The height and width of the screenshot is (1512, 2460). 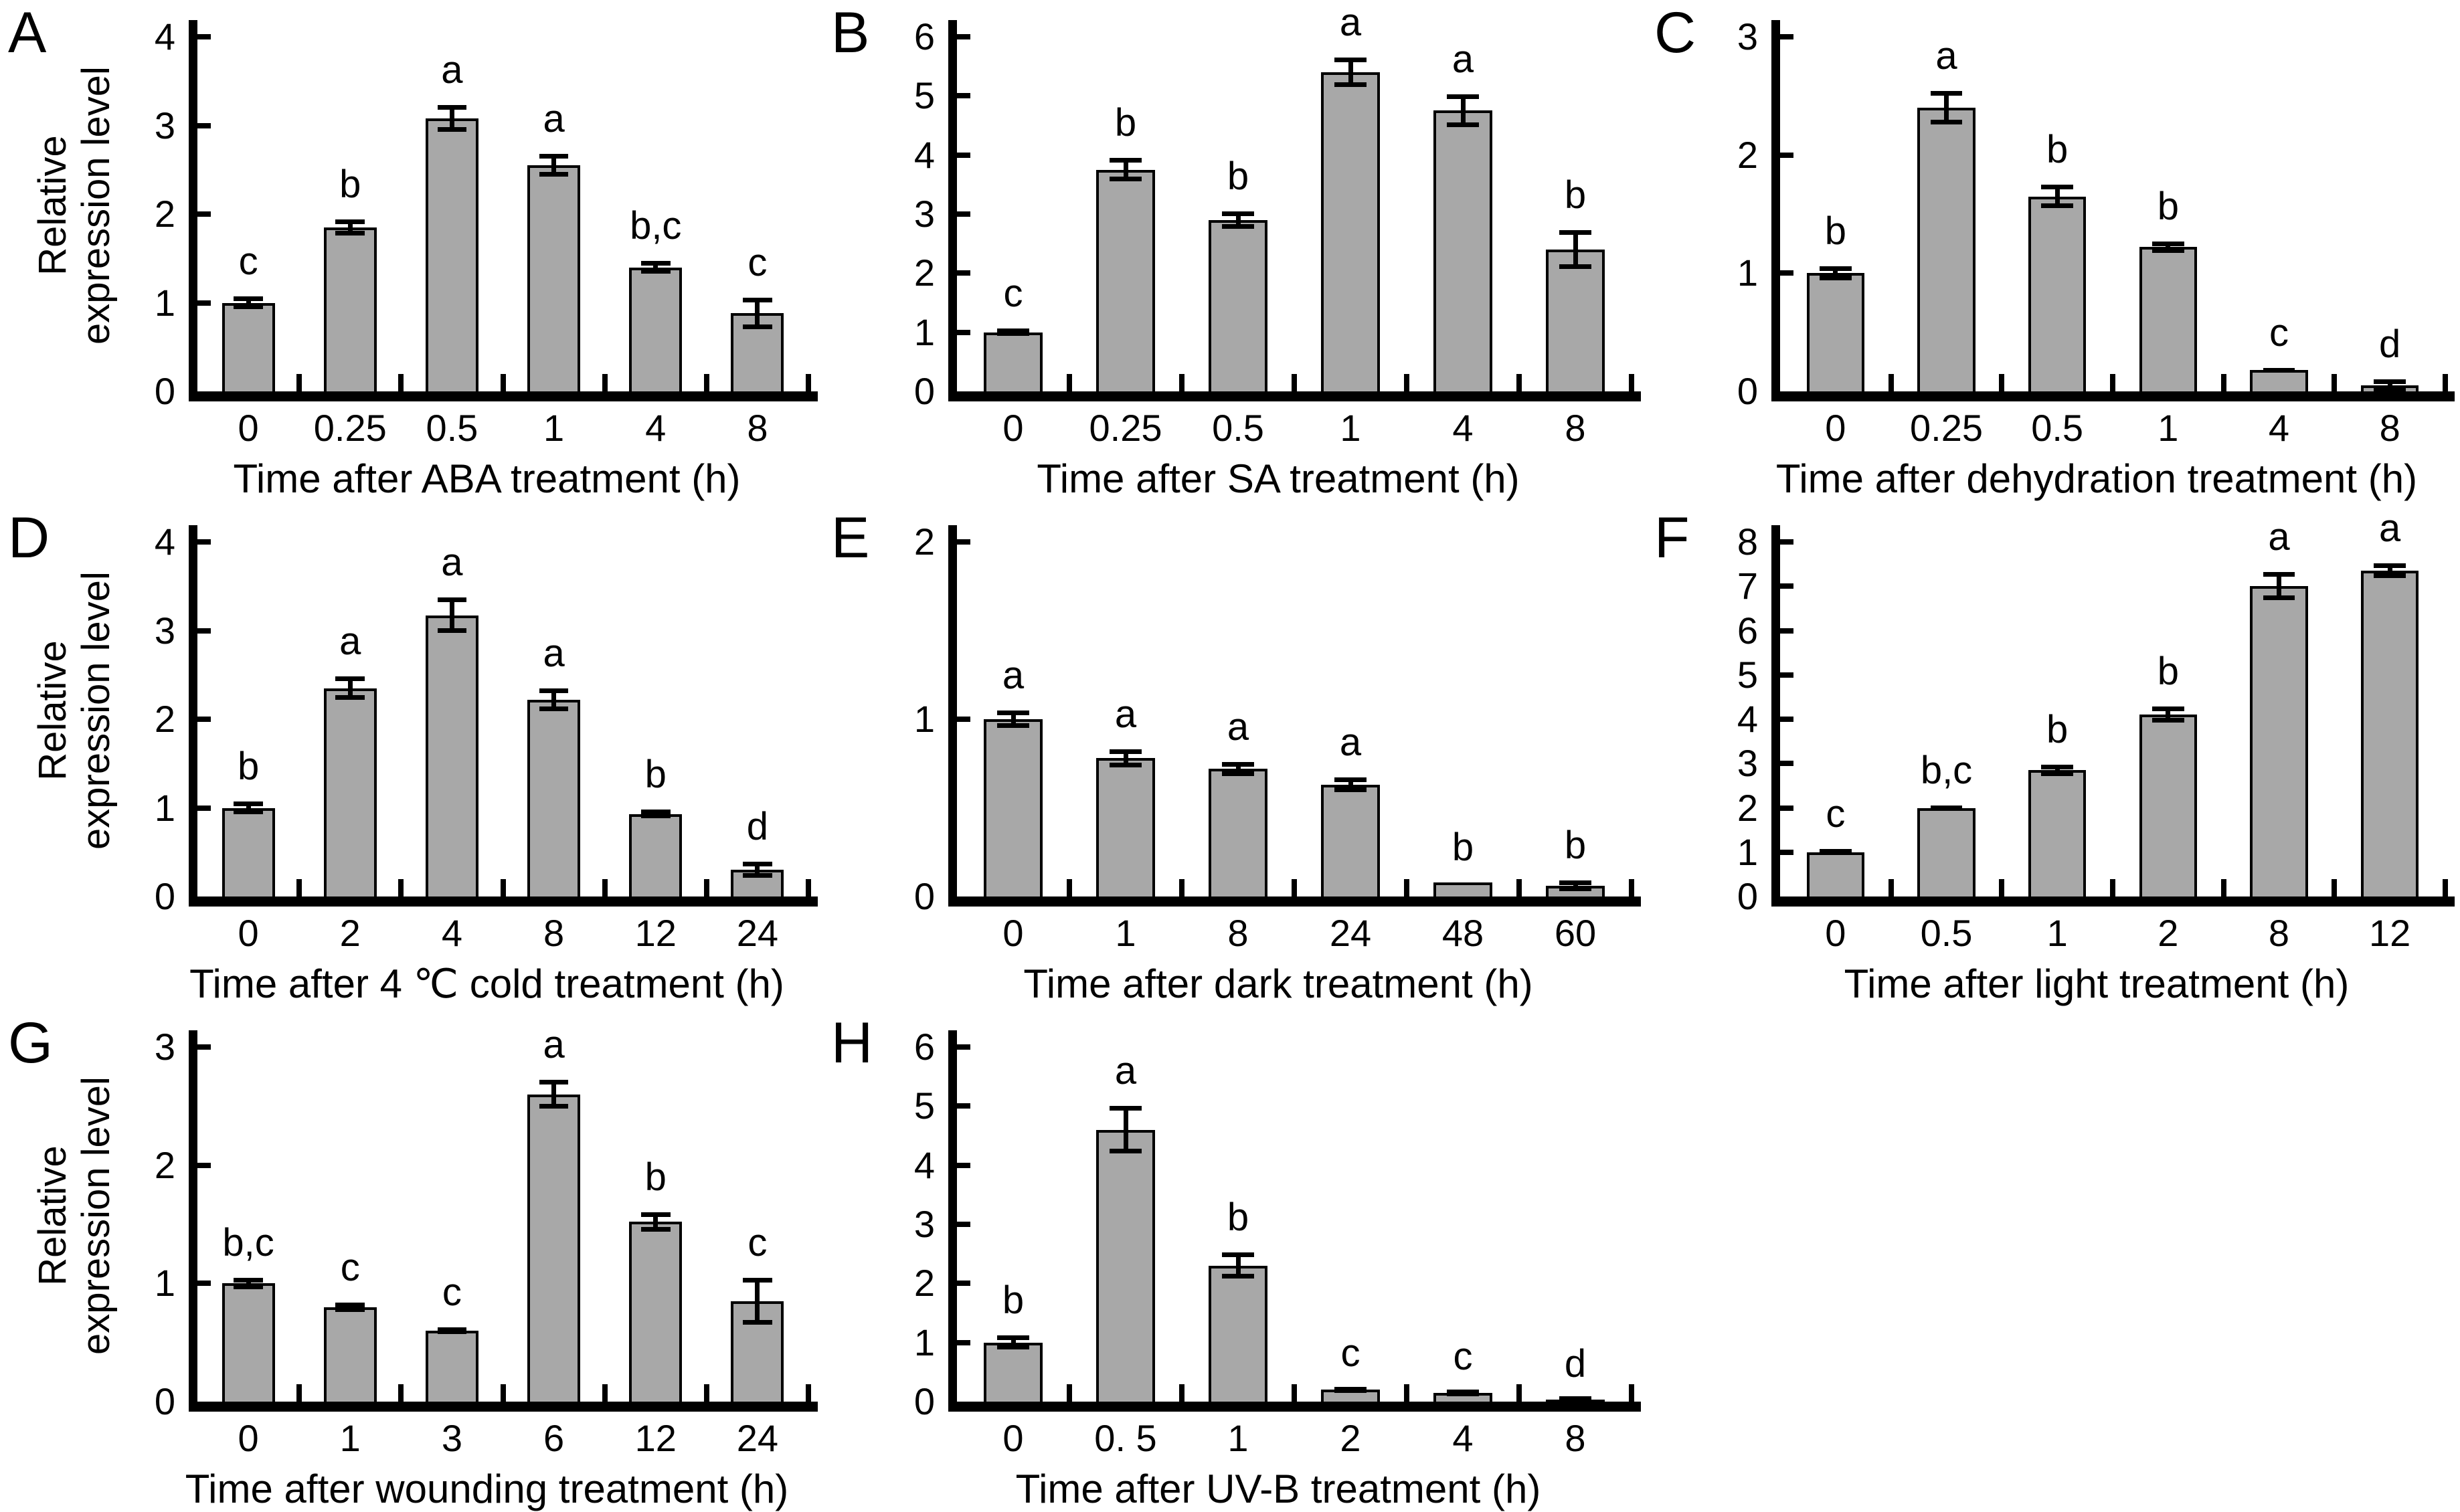 What do you see at coordinates (1946, 852) in the screenshot?
I see `bar-F-0.5` at bounding box center [1946, 852].